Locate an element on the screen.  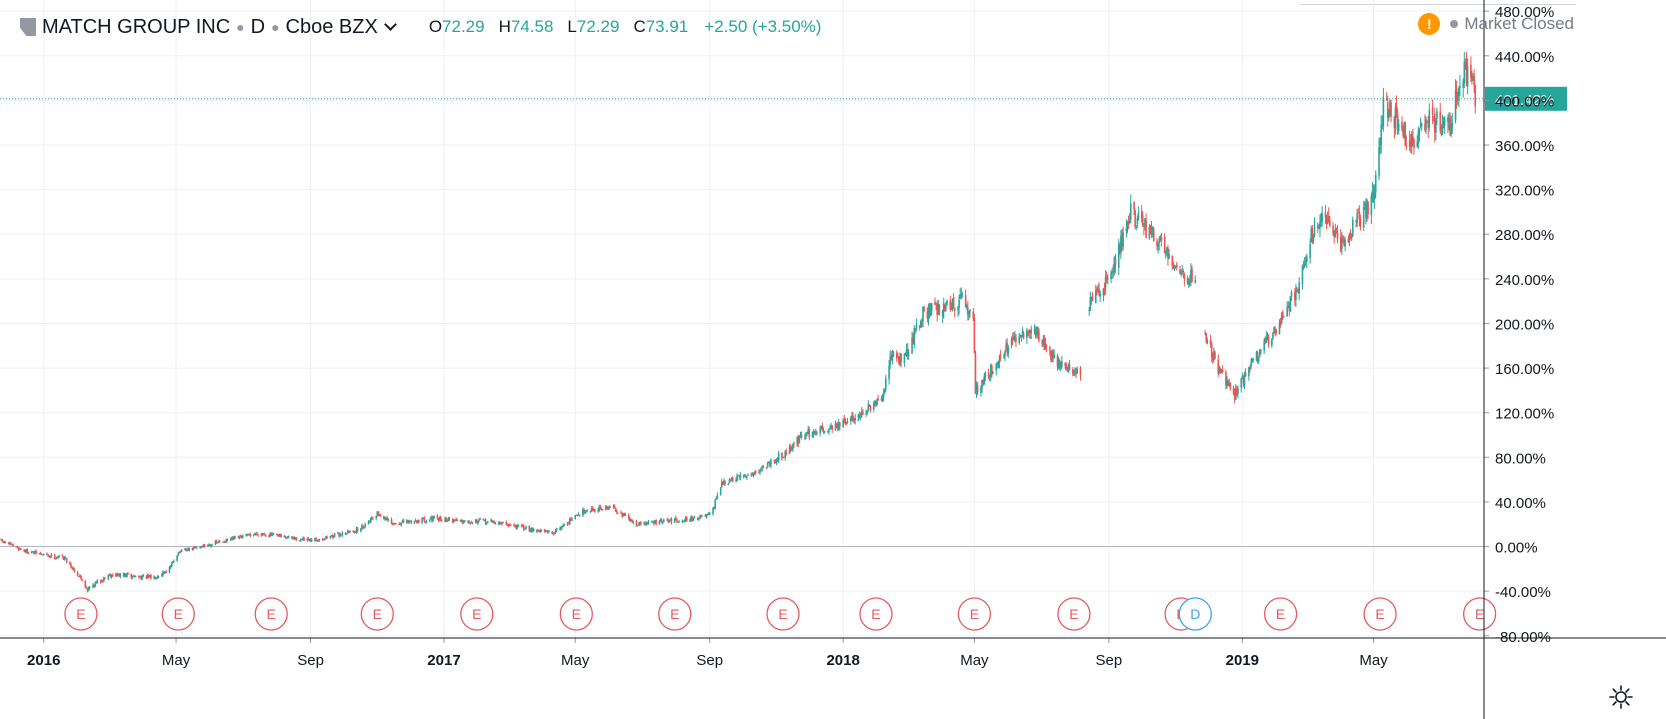
symbol-name: MATCH GROUP INC is located at coordinates (136, 26).